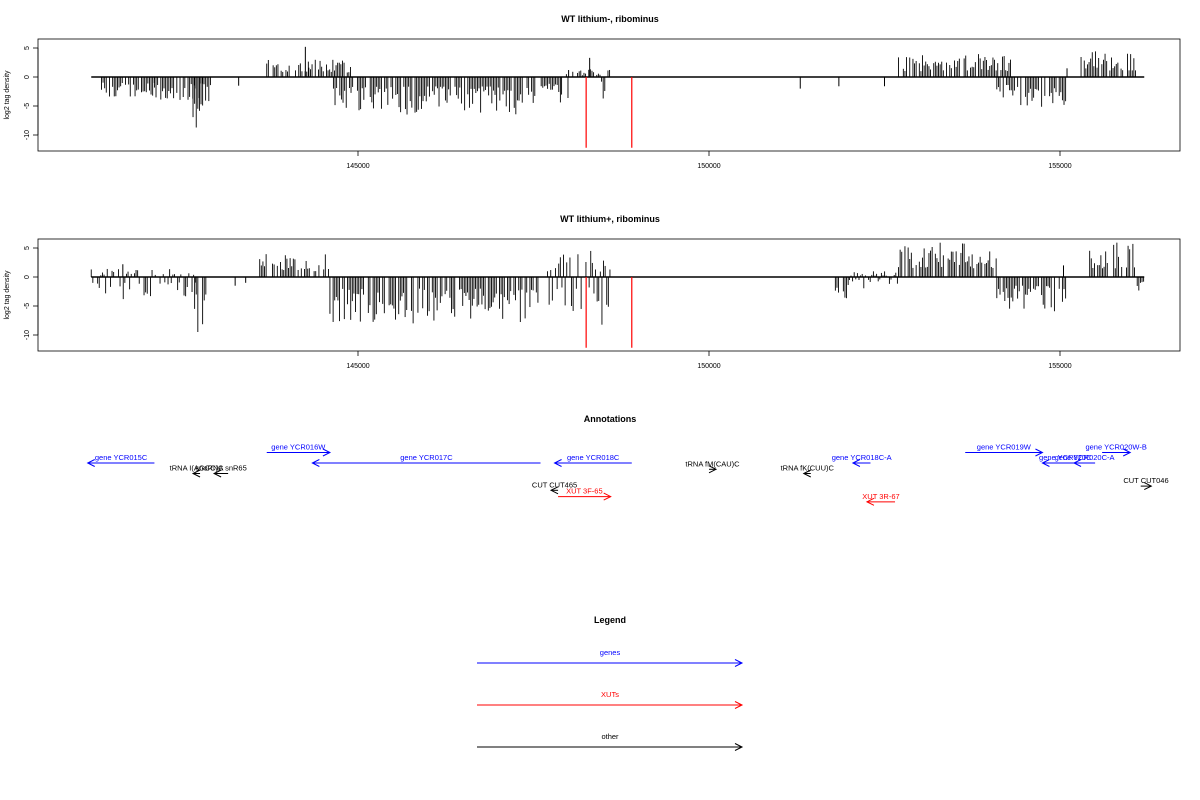 This screenshot has height=800, width=1200. I want to click on feature-label: tRNA fK(CUU)C, so click(808, 468).